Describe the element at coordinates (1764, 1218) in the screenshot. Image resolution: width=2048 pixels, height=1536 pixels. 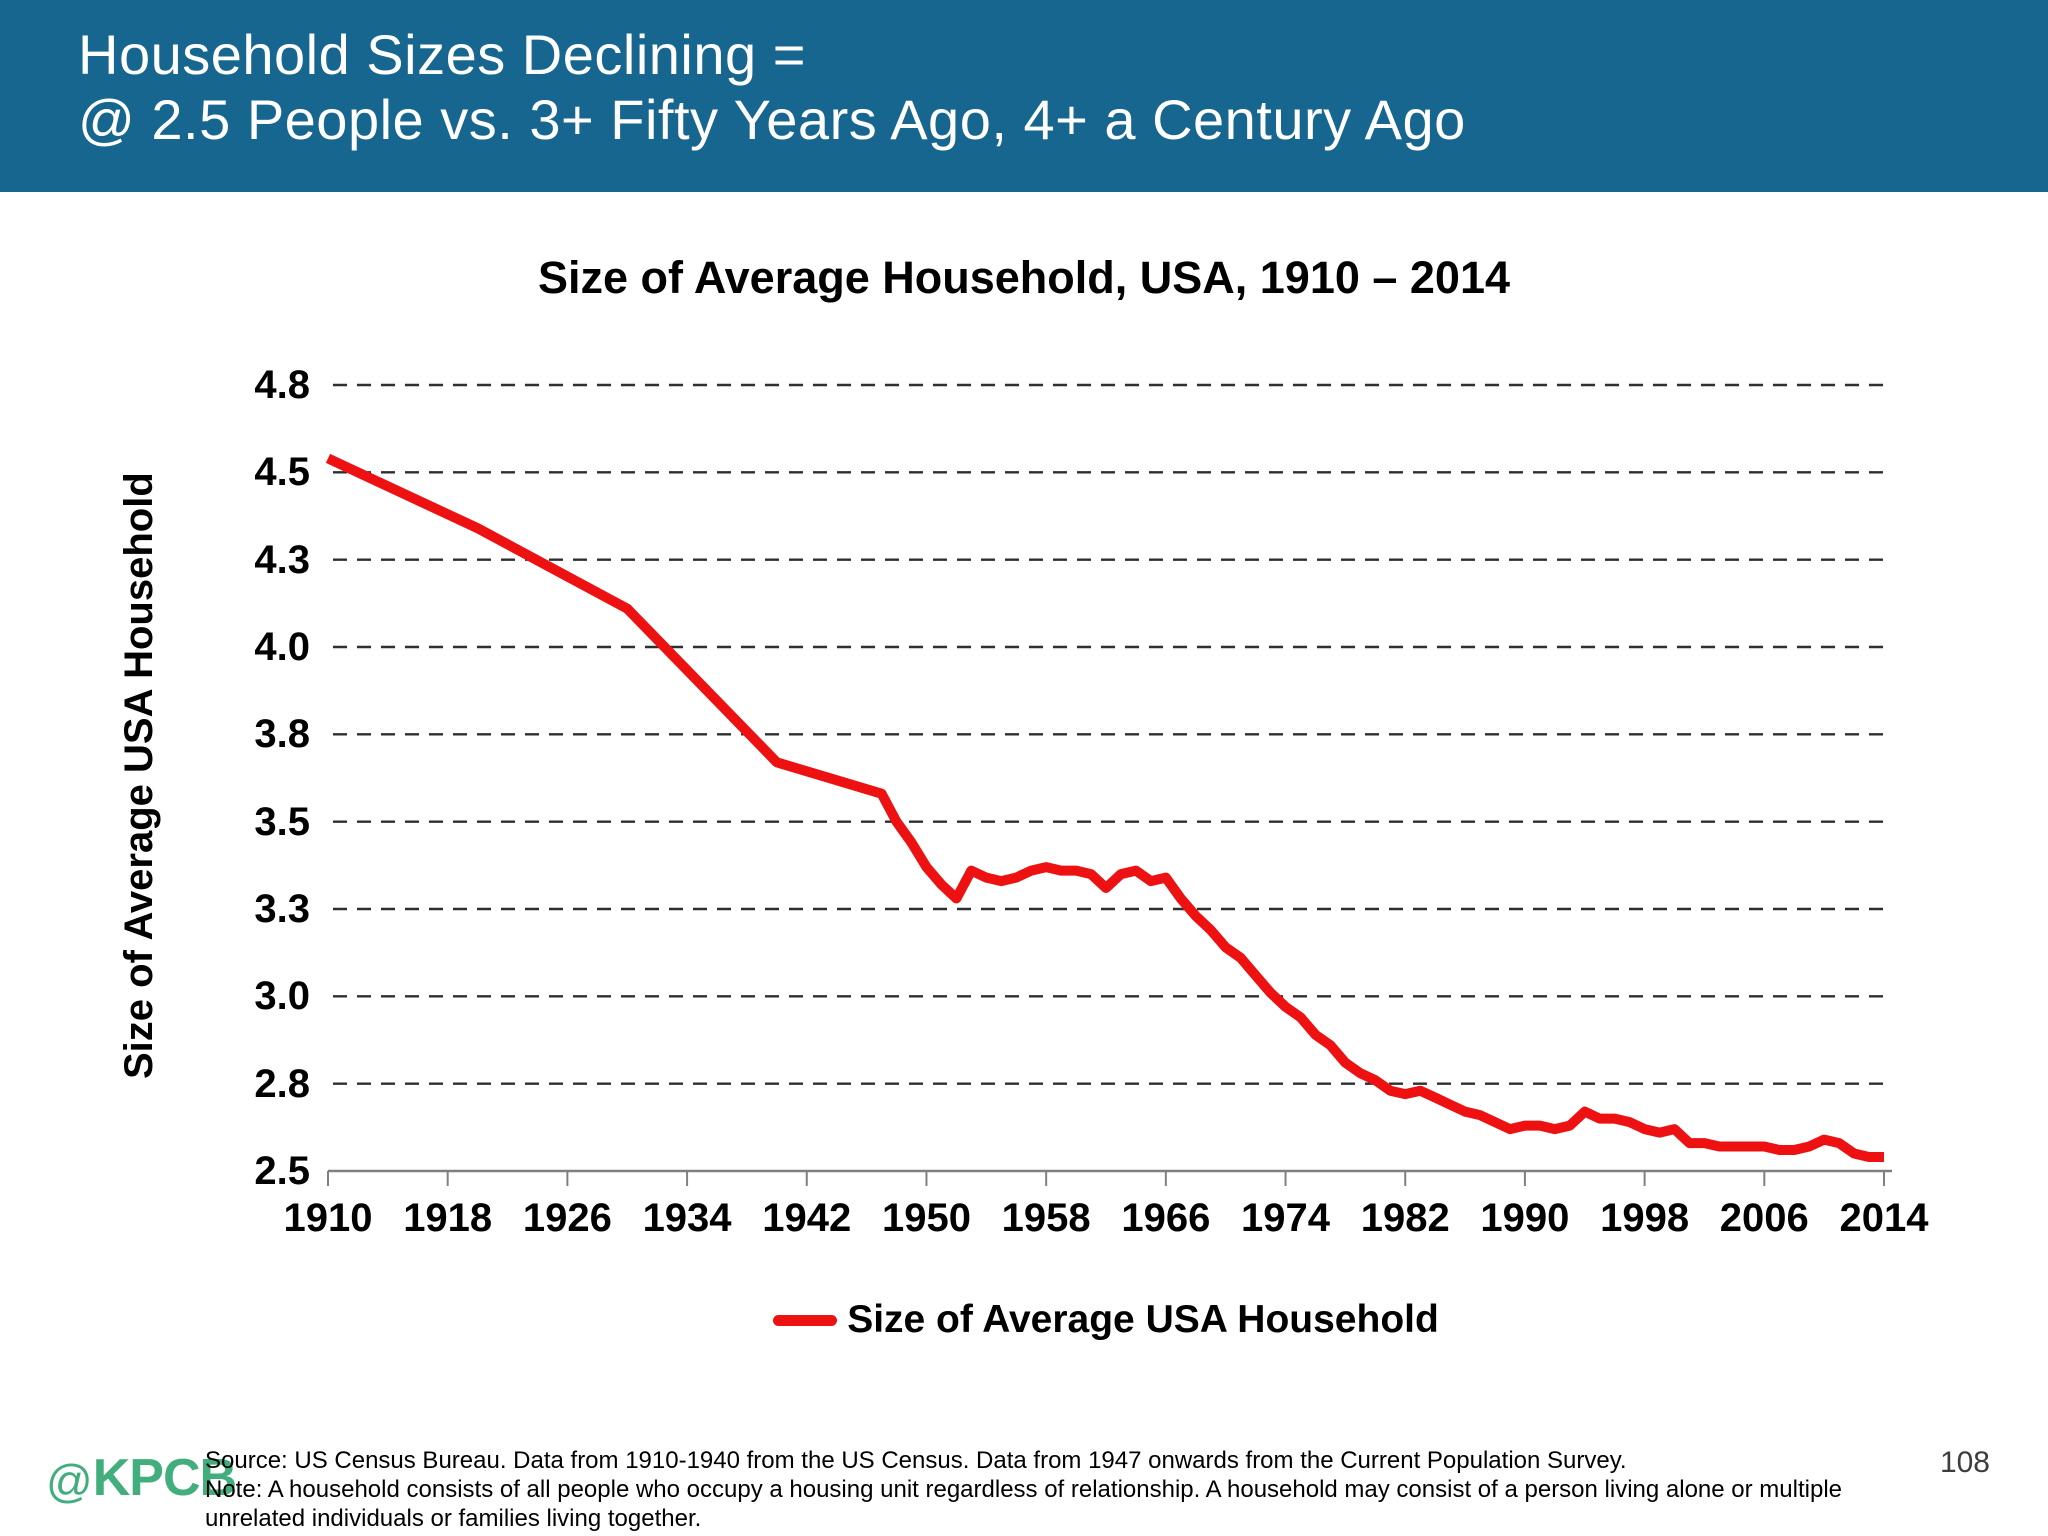
I see `x-tick-label: 2006` at that location.